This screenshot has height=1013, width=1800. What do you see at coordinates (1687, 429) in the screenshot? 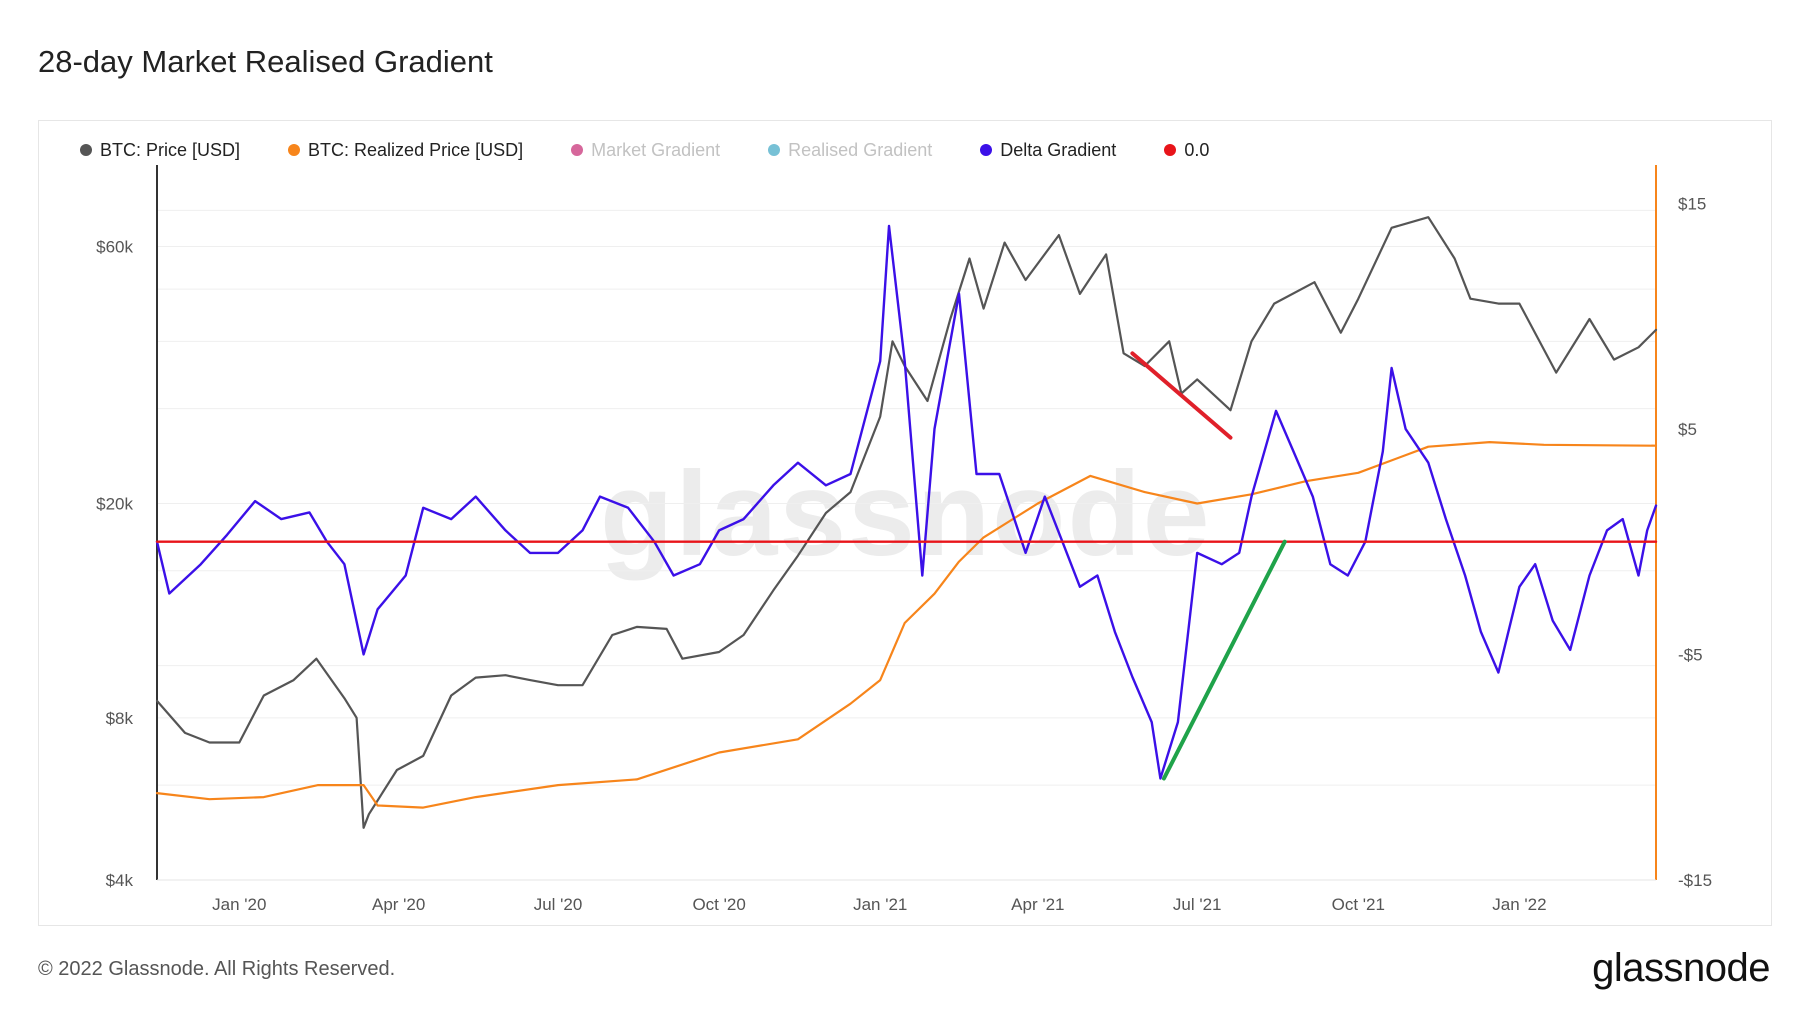
I see `y-right-tick-label: $5` at bounding box center [1687, 429].